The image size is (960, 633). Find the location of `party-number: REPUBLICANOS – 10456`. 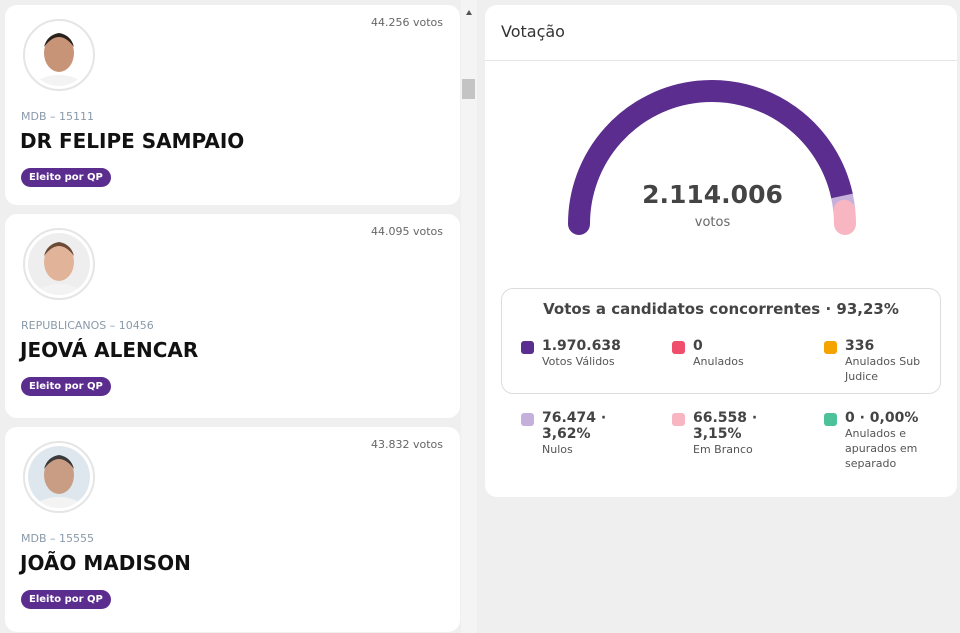

party-number: REPUBLICANOS – 10456 is located at coordinates (87, 325).